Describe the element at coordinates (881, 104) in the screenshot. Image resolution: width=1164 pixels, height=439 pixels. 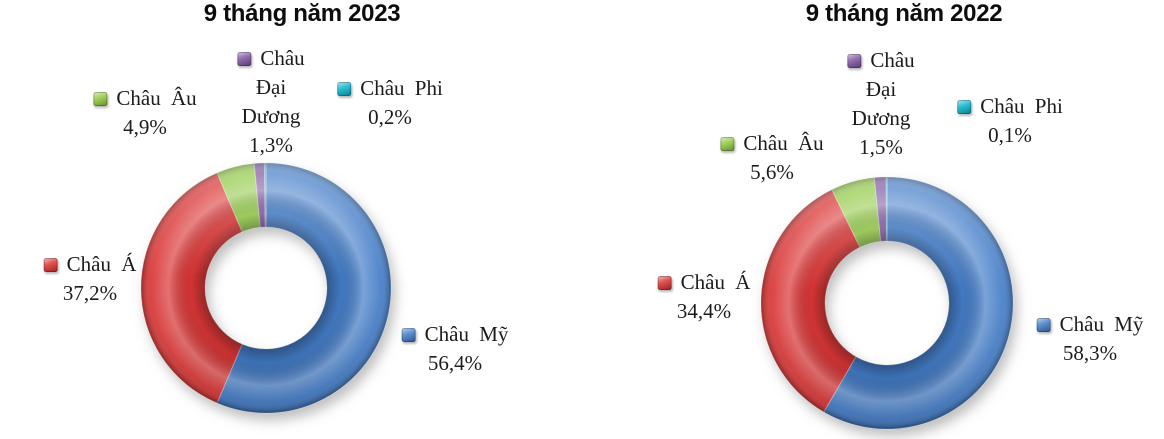
I see `legend-item-oceania: Châu Đại Dương 1,5%` at that location.